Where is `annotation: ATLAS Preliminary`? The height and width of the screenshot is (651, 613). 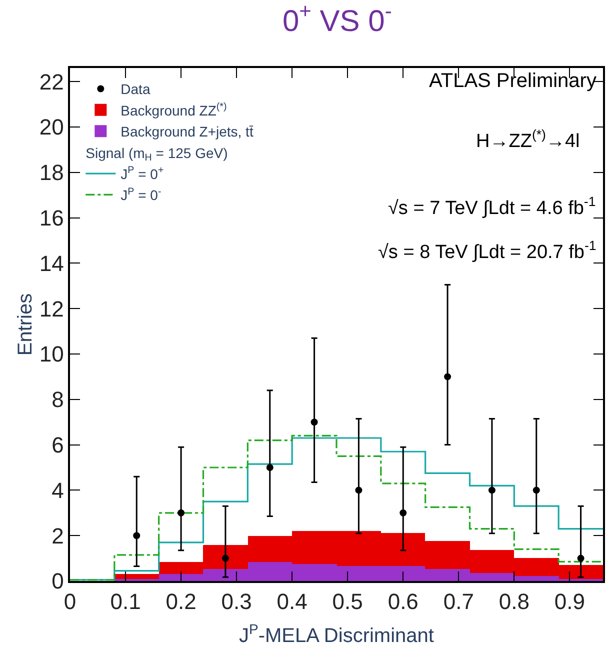
annotation: ATLAS Preliminary is located at coordinates (512, 81).